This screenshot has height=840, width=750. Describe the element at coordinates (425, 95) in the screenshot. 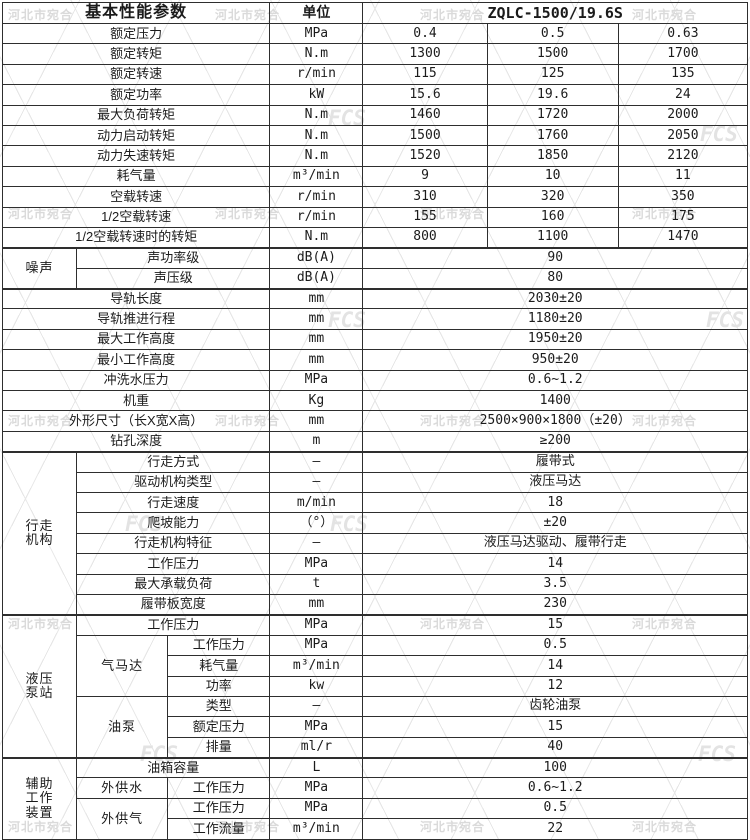

I see `value-cell: 15.6` at that location.